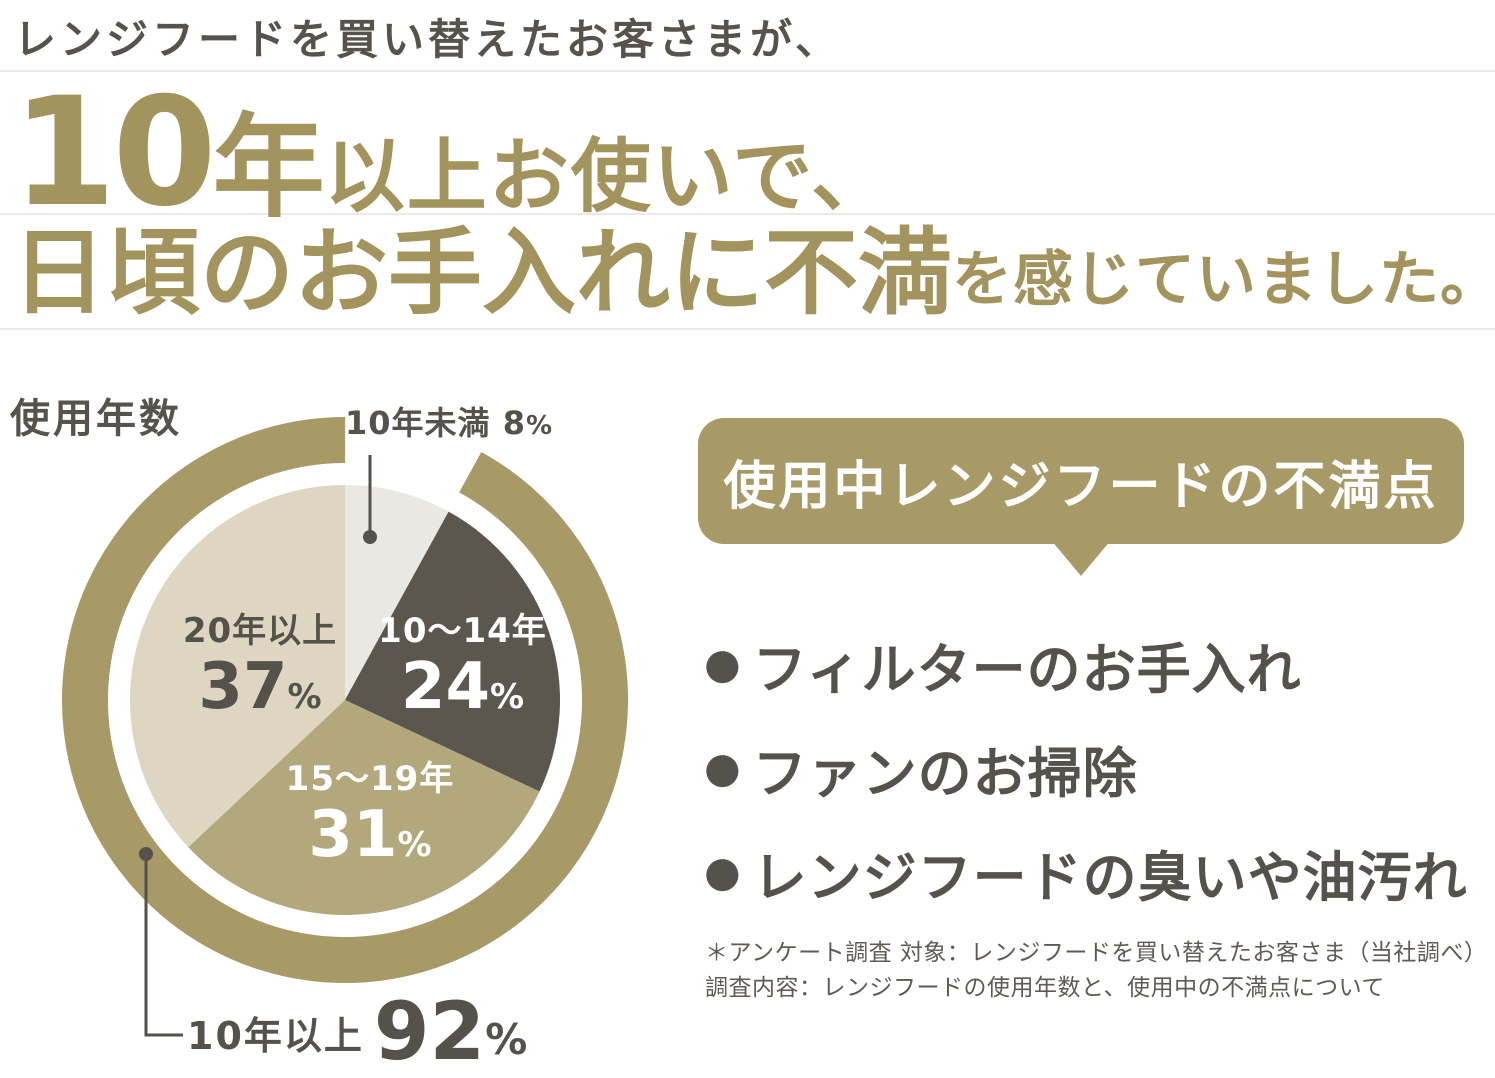 The width and height of the screenshot is (1495, 1078). What do you see at coordinates (260, 631) in the screenshot?
I see `slice-name: 20年以上` at bounding box center [260, 631].